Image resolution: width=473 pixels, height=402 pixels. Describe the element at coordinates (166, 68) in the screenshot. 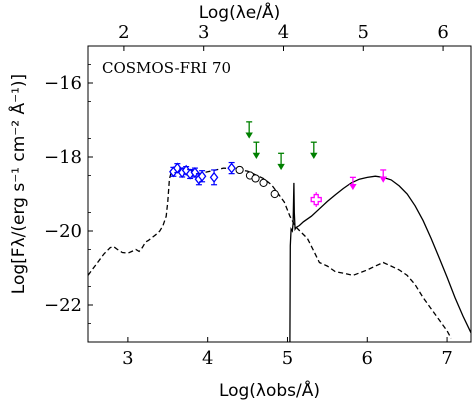

I see `source-label: COSMOS-FRI 70` at that location.